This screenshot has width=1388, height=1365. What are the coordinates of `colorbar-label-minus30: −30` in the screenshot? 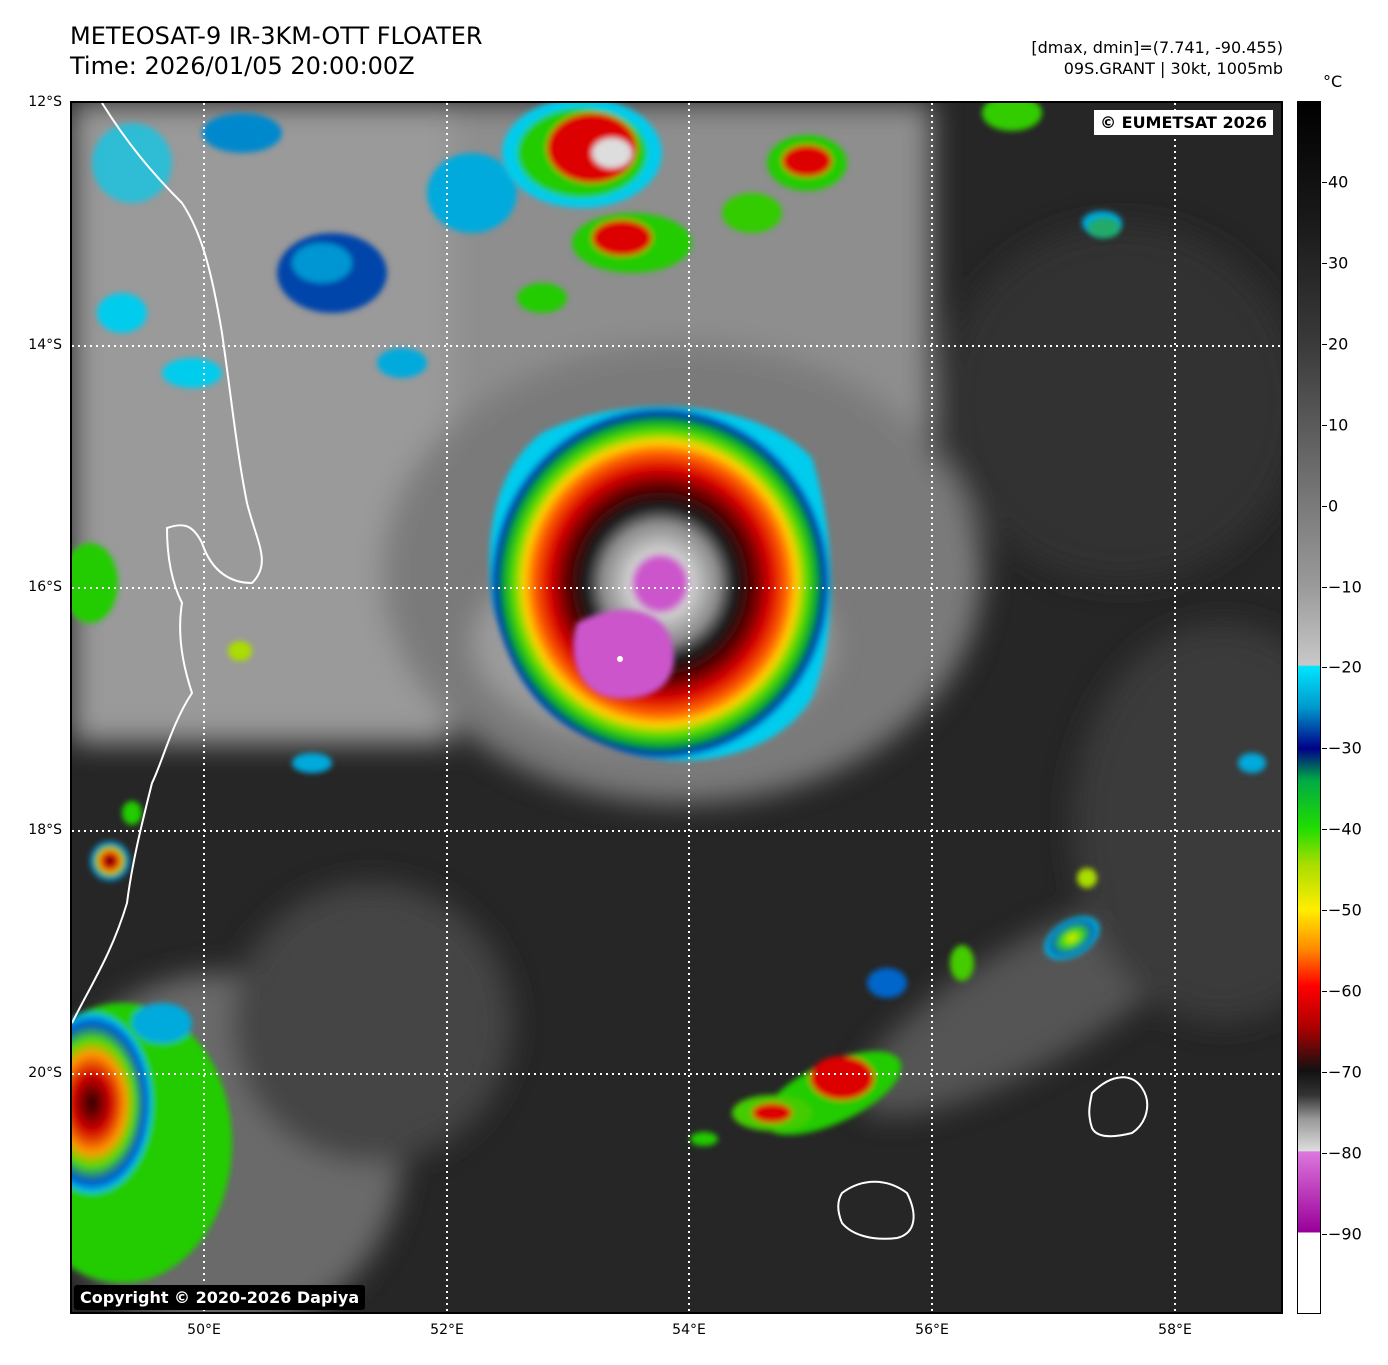 It's located at (1345, 748).